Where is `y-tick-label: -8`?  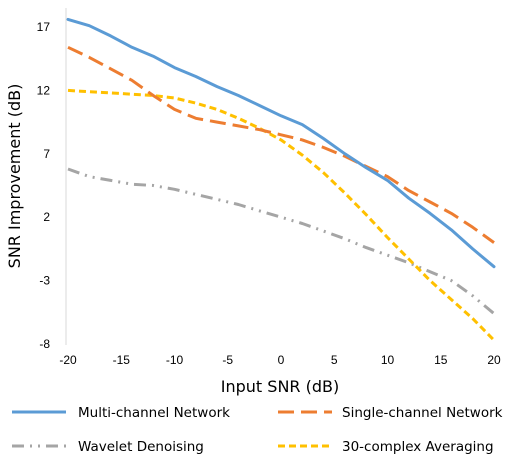 y-tick-label: -8 is located at coordinates (44, 344).